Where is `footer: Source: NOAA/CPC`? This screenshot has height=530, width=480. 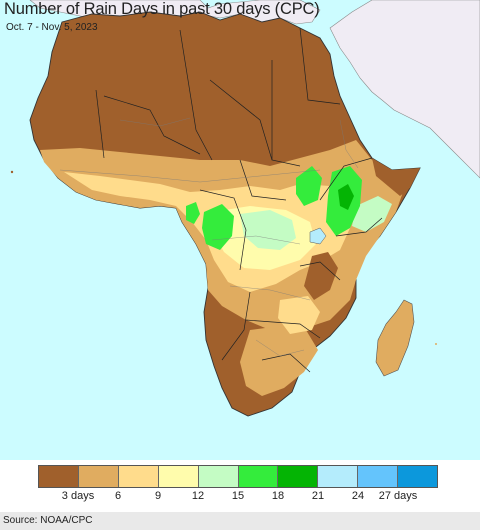
footer: Source: NOAA/CPC is located at coordinates (240, 521).